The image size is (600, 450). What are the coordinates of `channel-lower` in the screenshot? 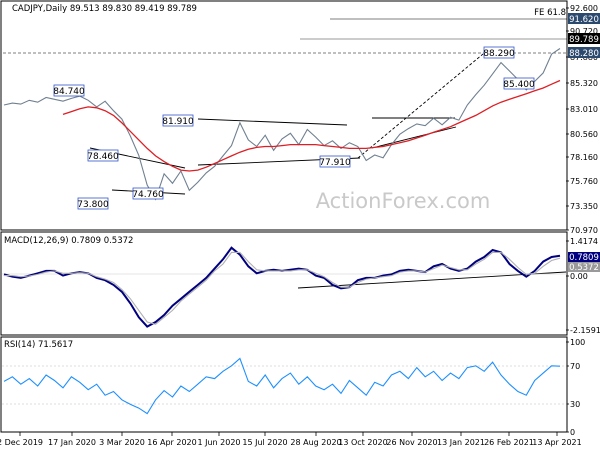 It's located at (414, 137).